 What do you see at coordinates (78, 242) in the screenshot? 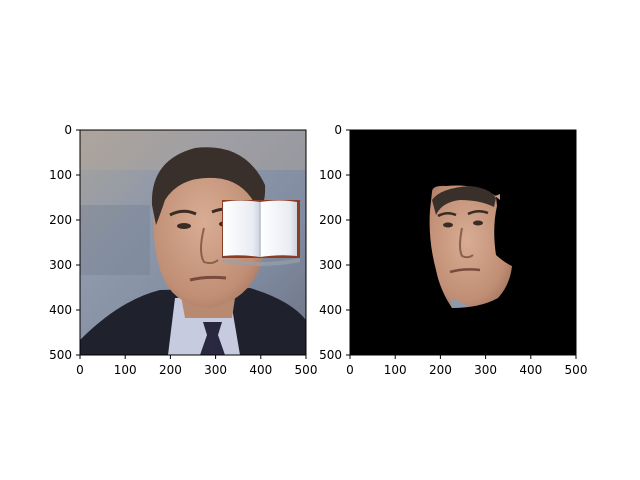
I see `left-y-axis` at bounding box center [78, 242].